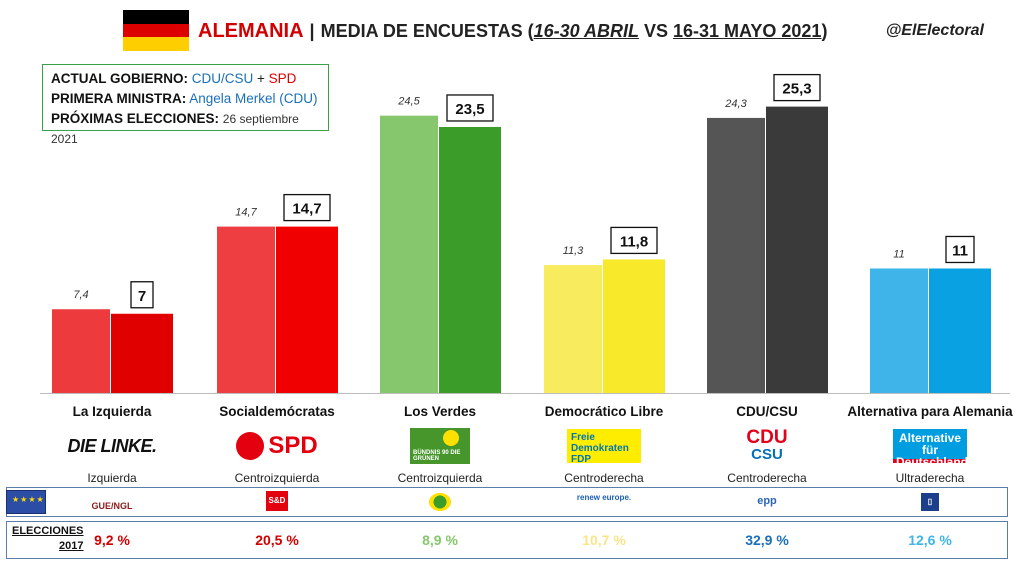 The width and height of the screenshot is (1024, 567). What do you see at coordinates (767, 540) in the screenshot?
I see `elections-2017-value-4: 32,9 %` at bounding box center [767, 540].